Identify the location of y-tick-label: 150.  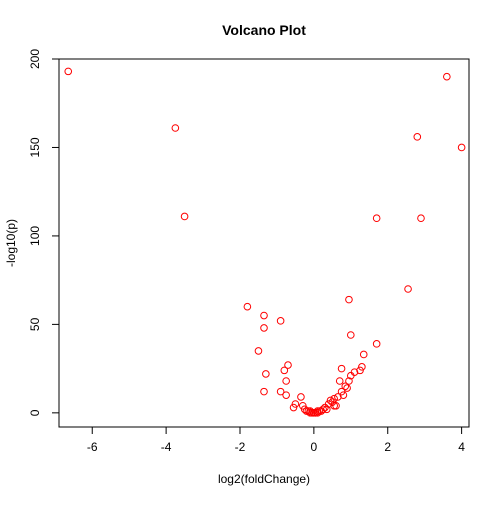
(35, 147).